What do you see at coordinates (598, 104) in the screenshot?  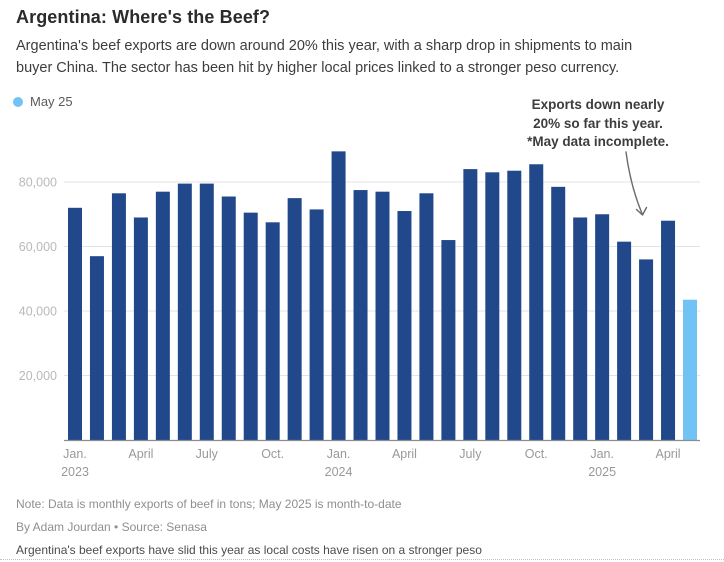 I see `annotation-line: Exports down nearly` at bounding box center [598, 104].